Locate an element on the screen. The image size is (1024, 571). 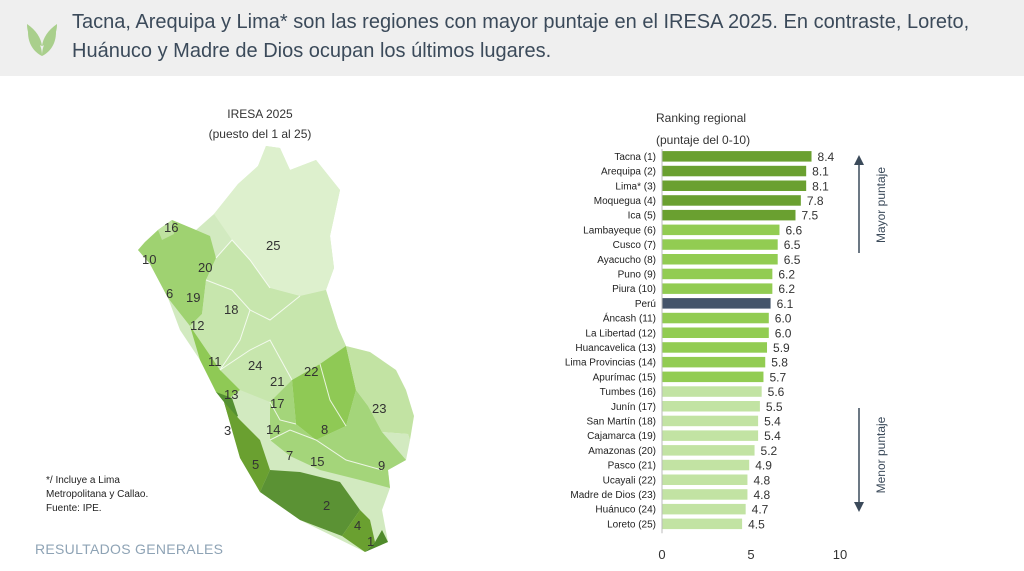
category-label: Tacna (1) is located at coordinates (635, 157).